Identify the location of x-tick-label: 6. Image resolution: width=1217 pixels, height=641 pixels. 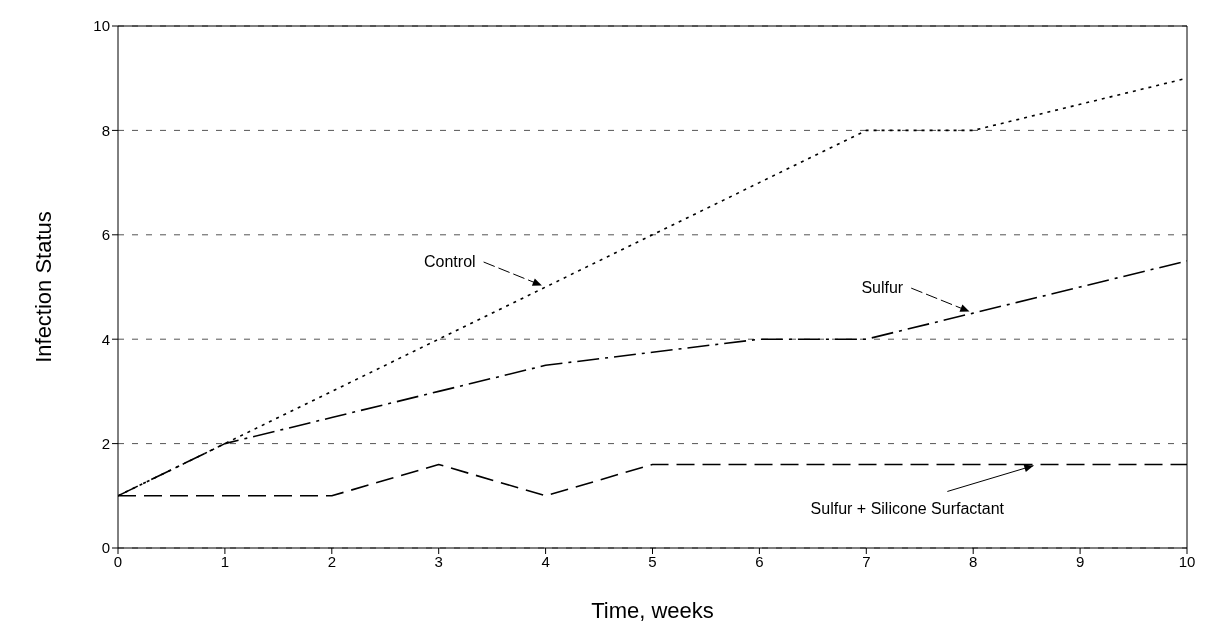
(759, 561).